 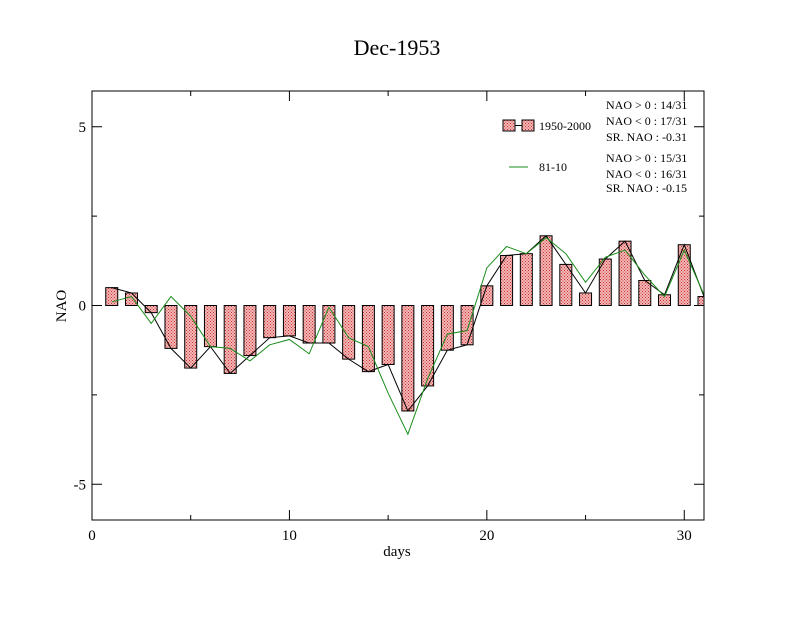 What do you see at coordinates (684, 536) in the screenshot?
I see `x-tick-label-30: 30` at bounding box center [684, 536].